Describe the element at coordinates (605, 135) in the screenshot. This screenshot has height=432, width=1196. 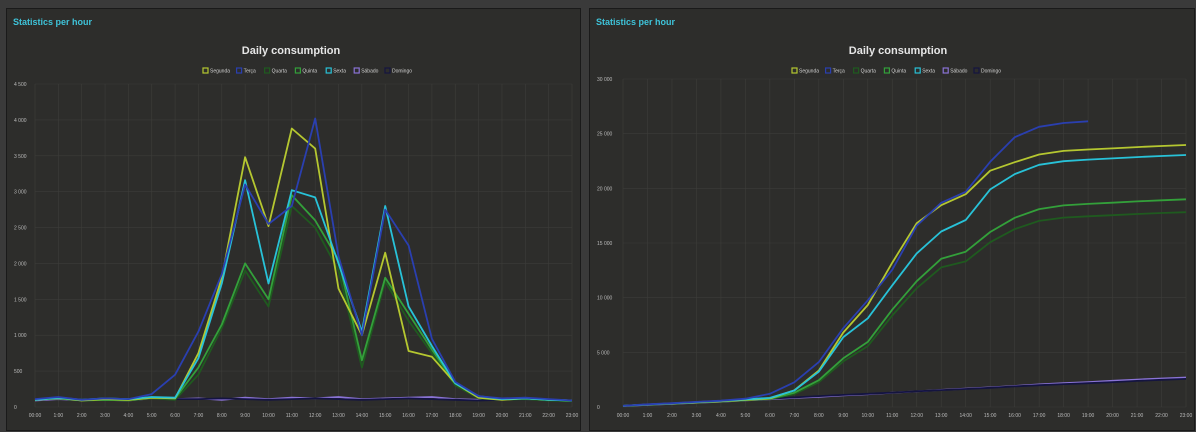
I see `y-tick-label: 25 000` at that location.